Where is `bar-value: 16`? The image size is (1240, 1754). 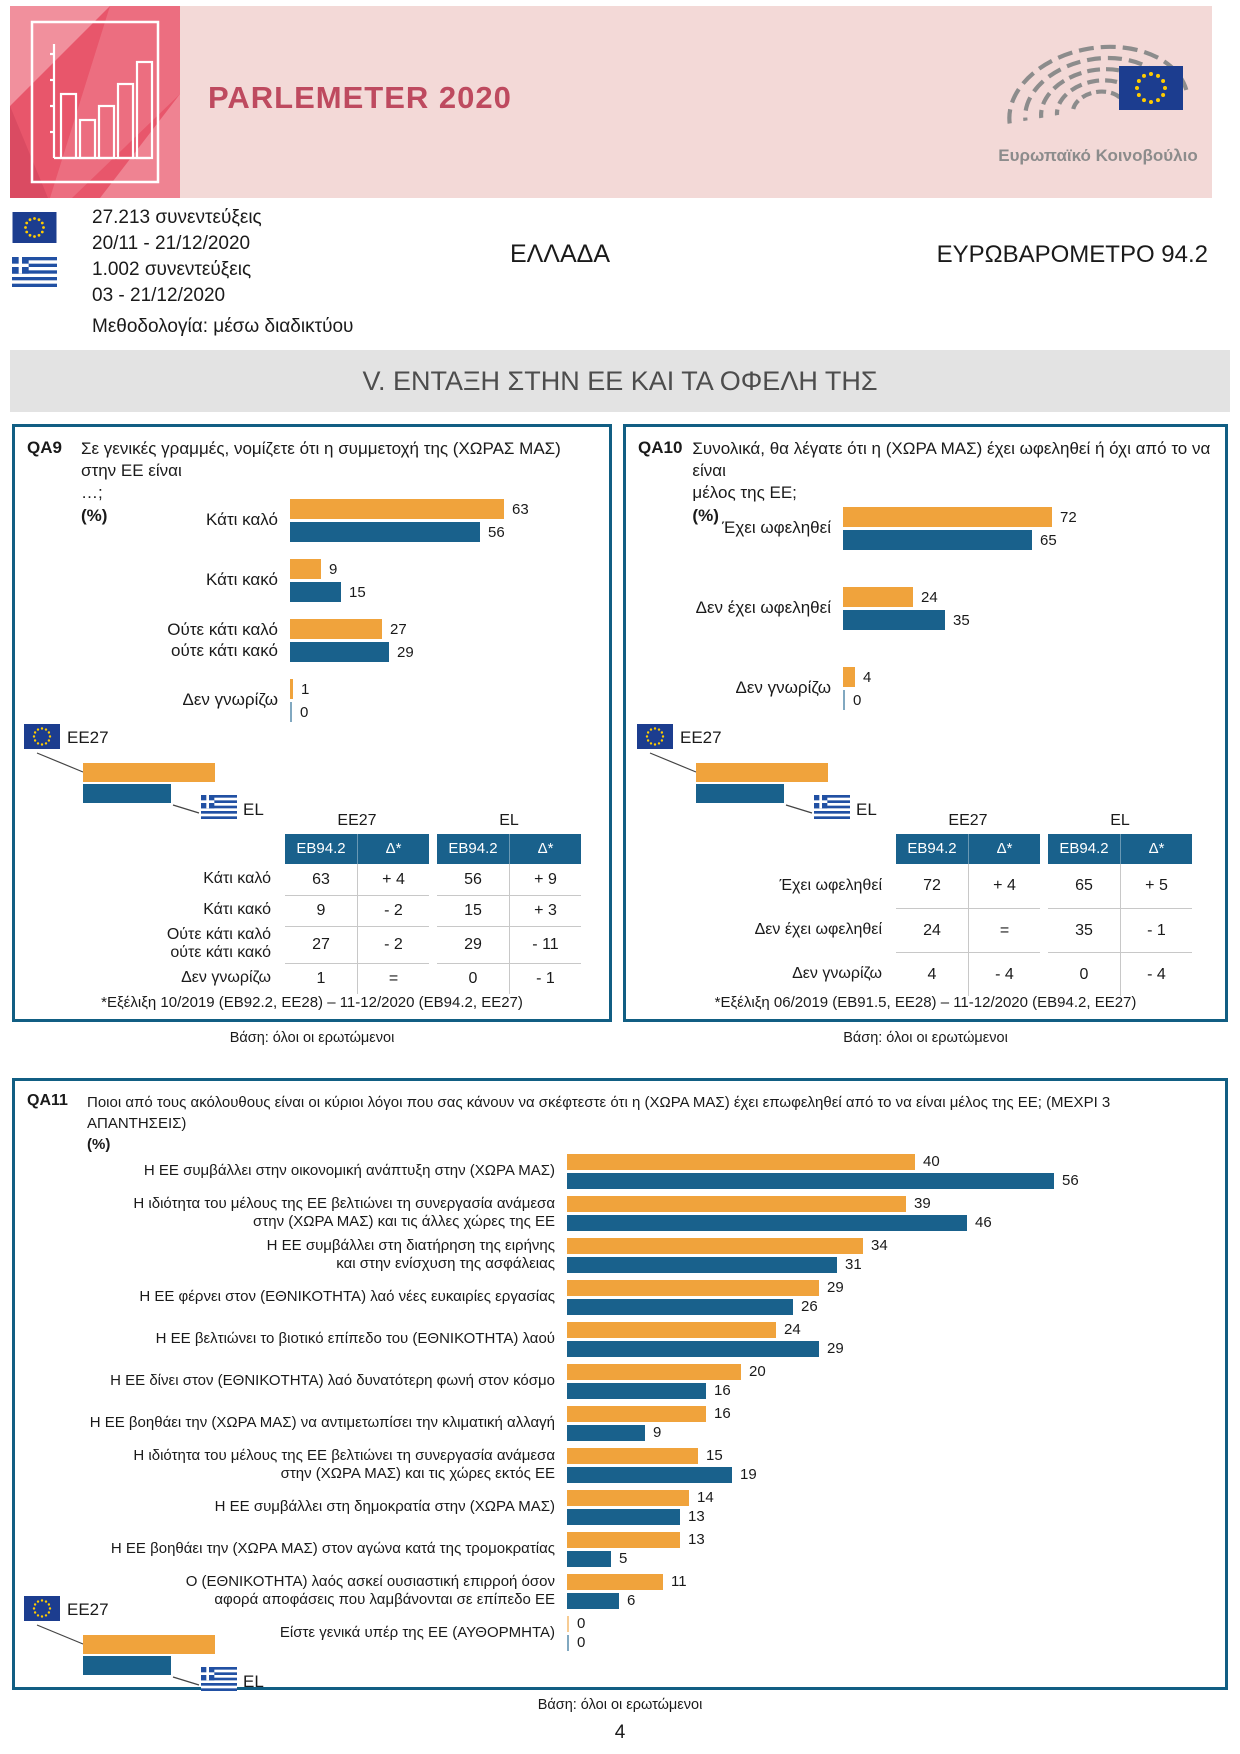
bar-value: 16 is located at coordinates (722, 1413).